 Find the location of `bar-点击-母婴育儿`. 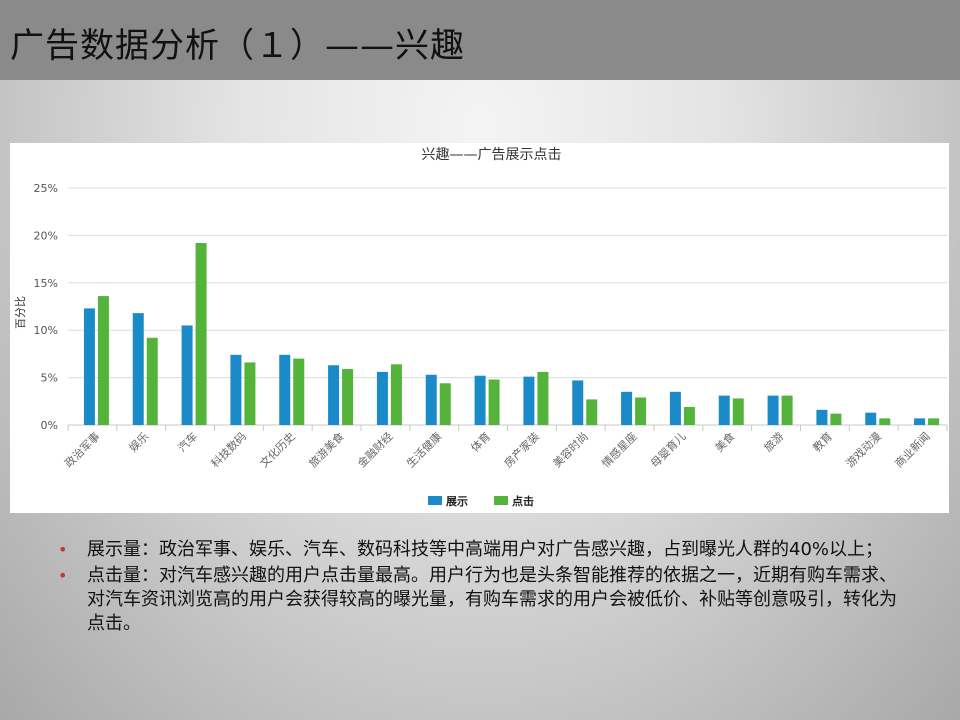

bar-点击-母婴育儿 is located at coordinates (689, 415).